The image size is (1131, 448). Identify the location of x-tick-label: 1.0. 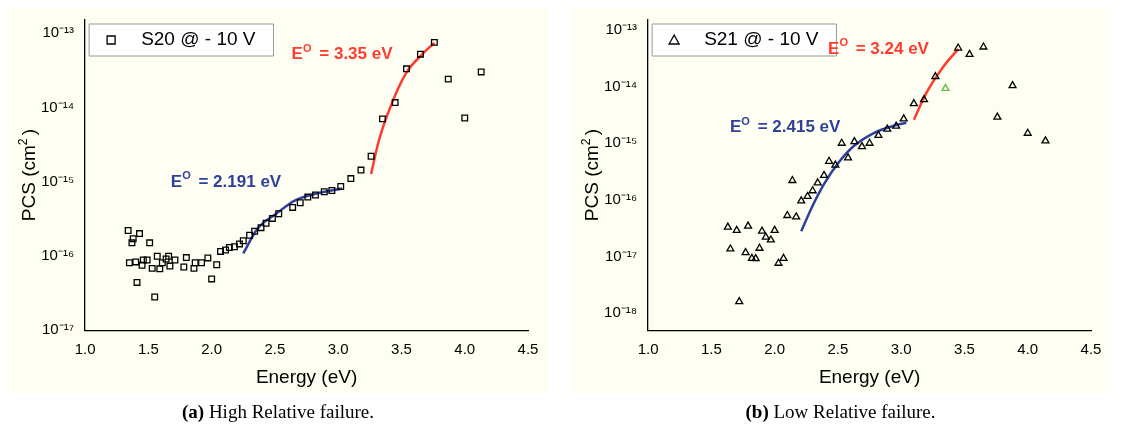
(648, 349).